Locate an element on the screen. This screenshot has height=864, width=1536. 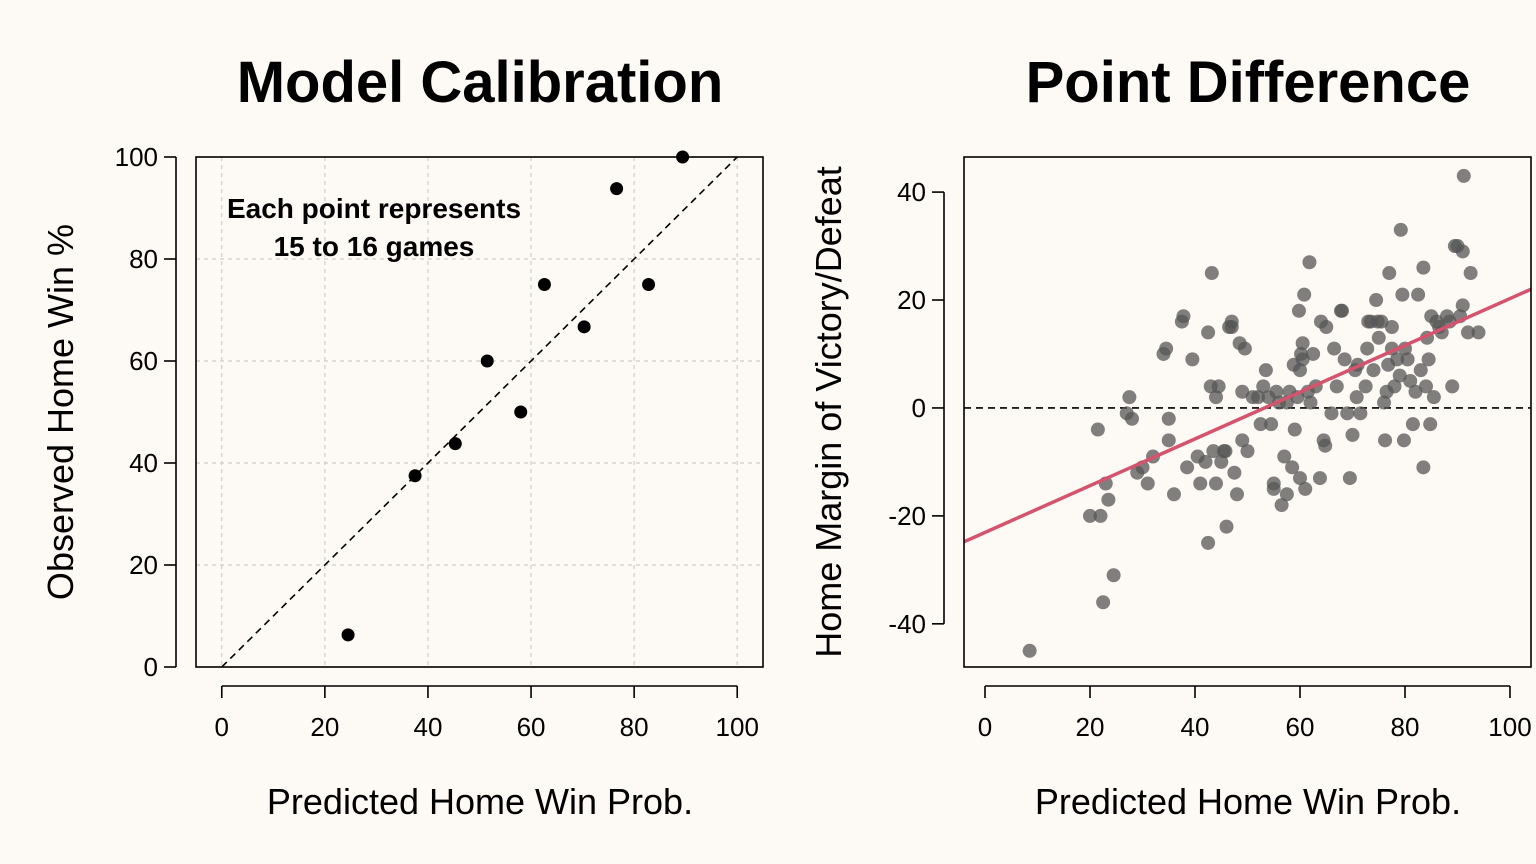
point-difference-y-tick-label: -20 is located at coordinates (907, 516).